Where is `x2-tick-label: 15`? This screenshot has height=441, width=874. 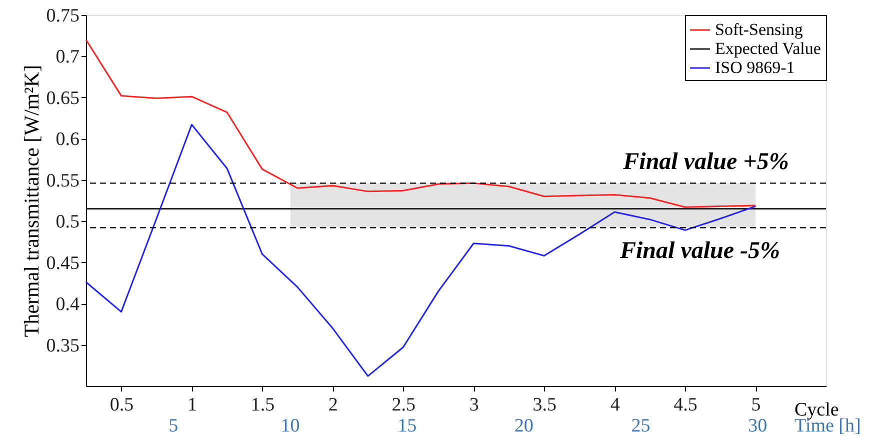 x2-tick-label: 15 is located at coordinates (407, 426).